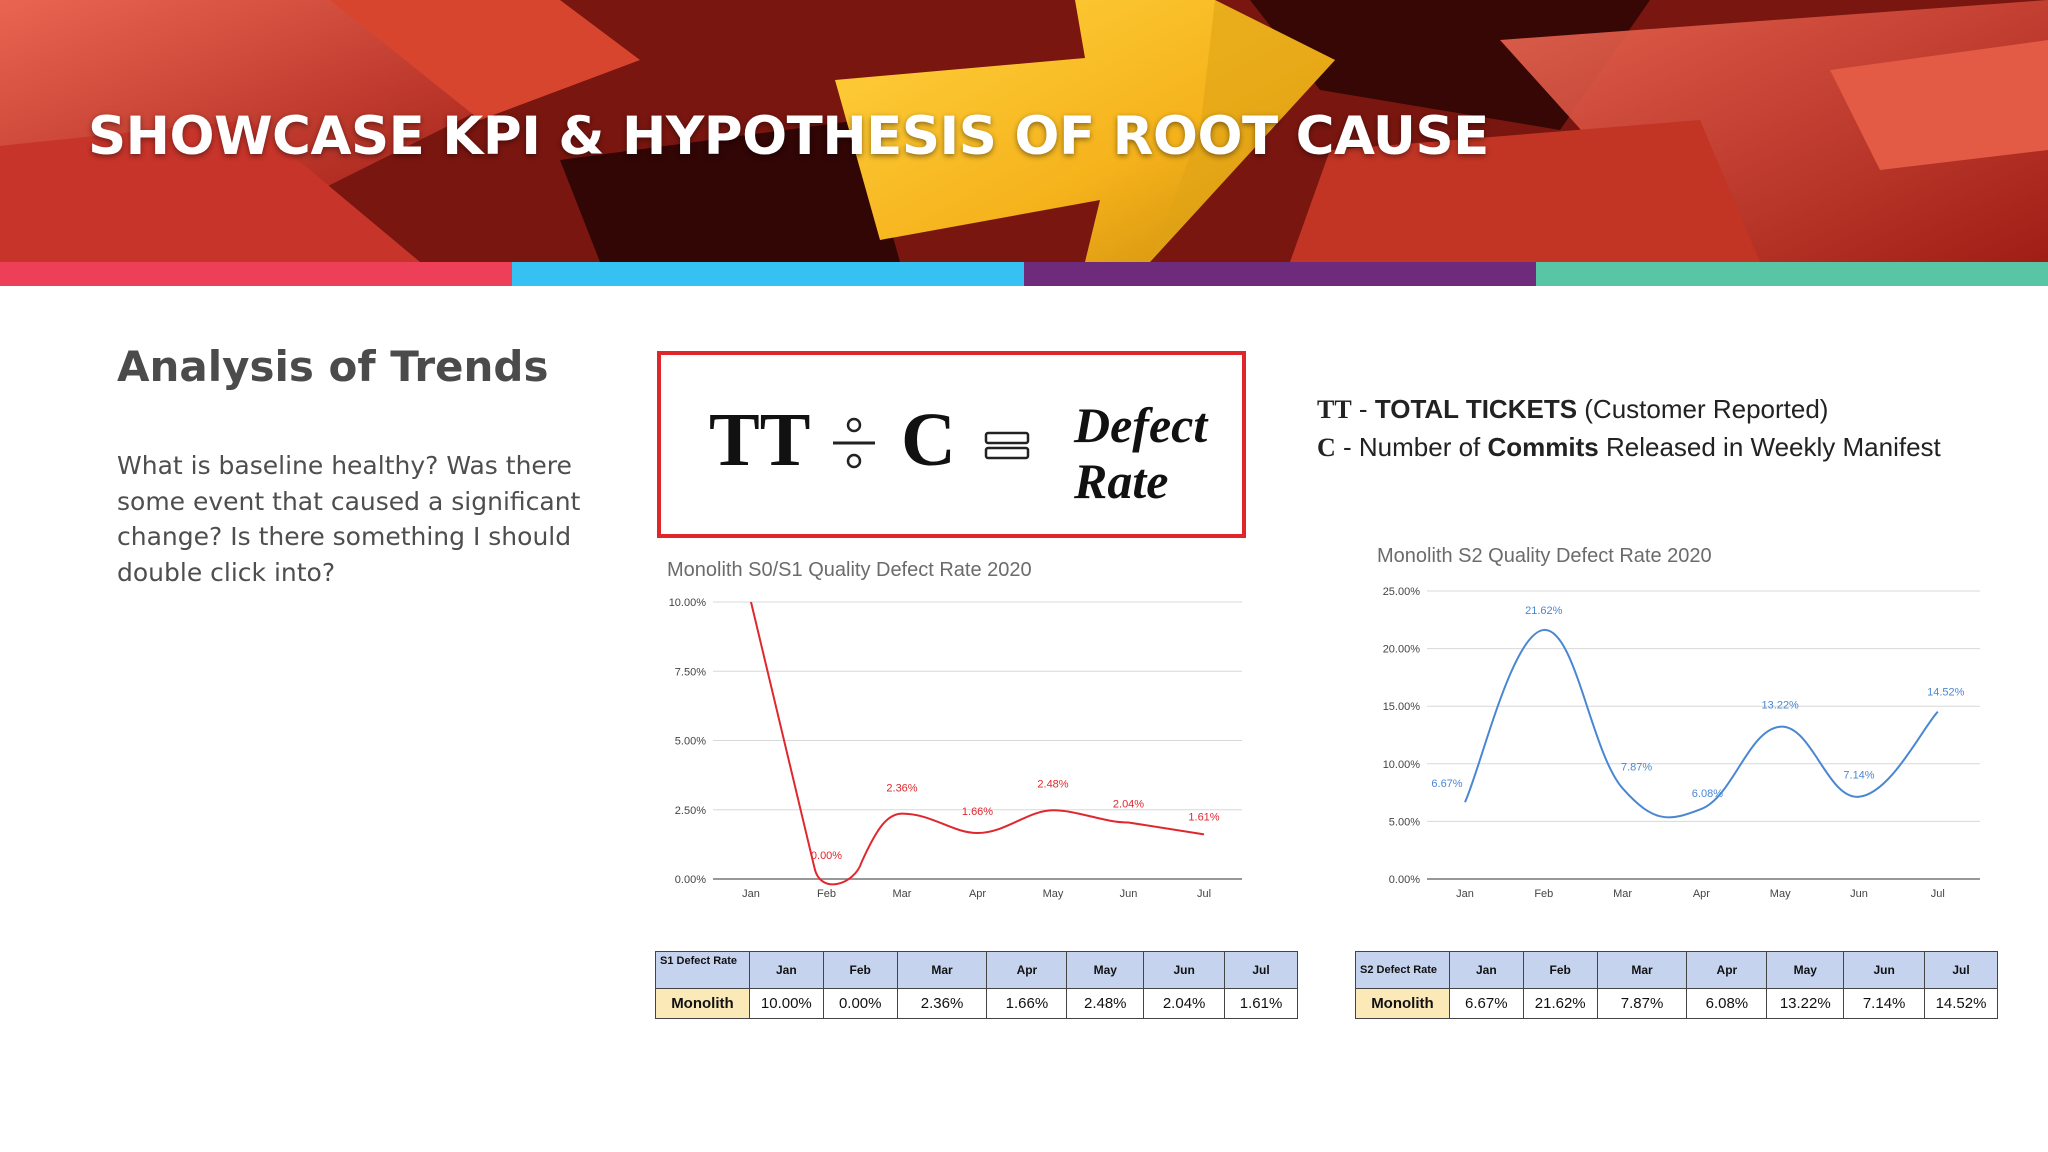 The image size is (2048, 1152). What do you see at coordinates (1707, 794) in the screenshot?
I see `data-label: 6.08%` at bounding box center [1707, 794].